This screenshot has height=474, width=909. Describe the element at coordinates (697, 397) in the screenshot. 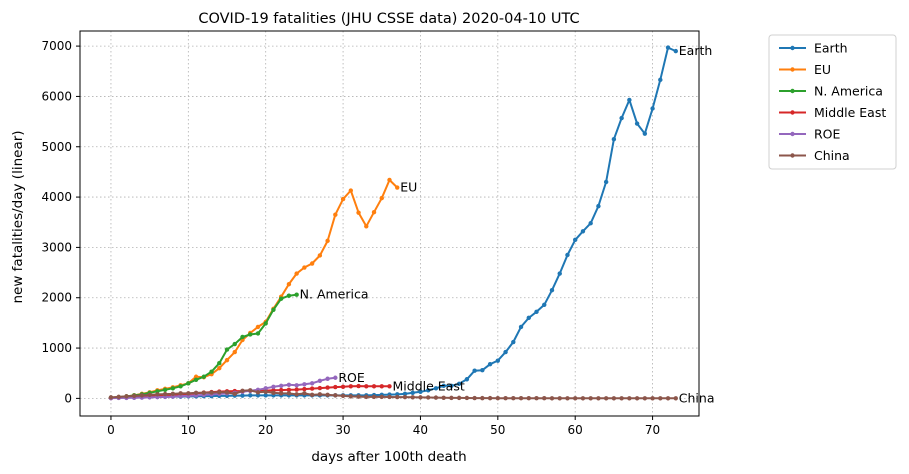

I see `end-label-china: China` at that location.